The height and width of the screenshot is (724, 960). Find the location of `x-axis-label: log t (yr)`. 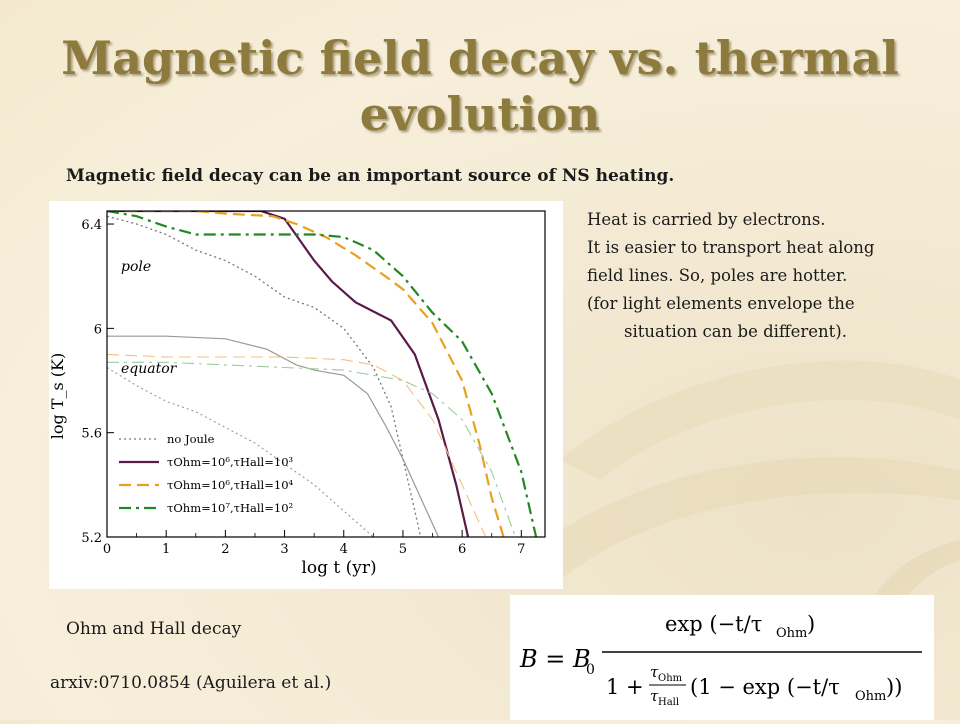

x-axis-label: log t (yr) is located at coordinates (338, 568).